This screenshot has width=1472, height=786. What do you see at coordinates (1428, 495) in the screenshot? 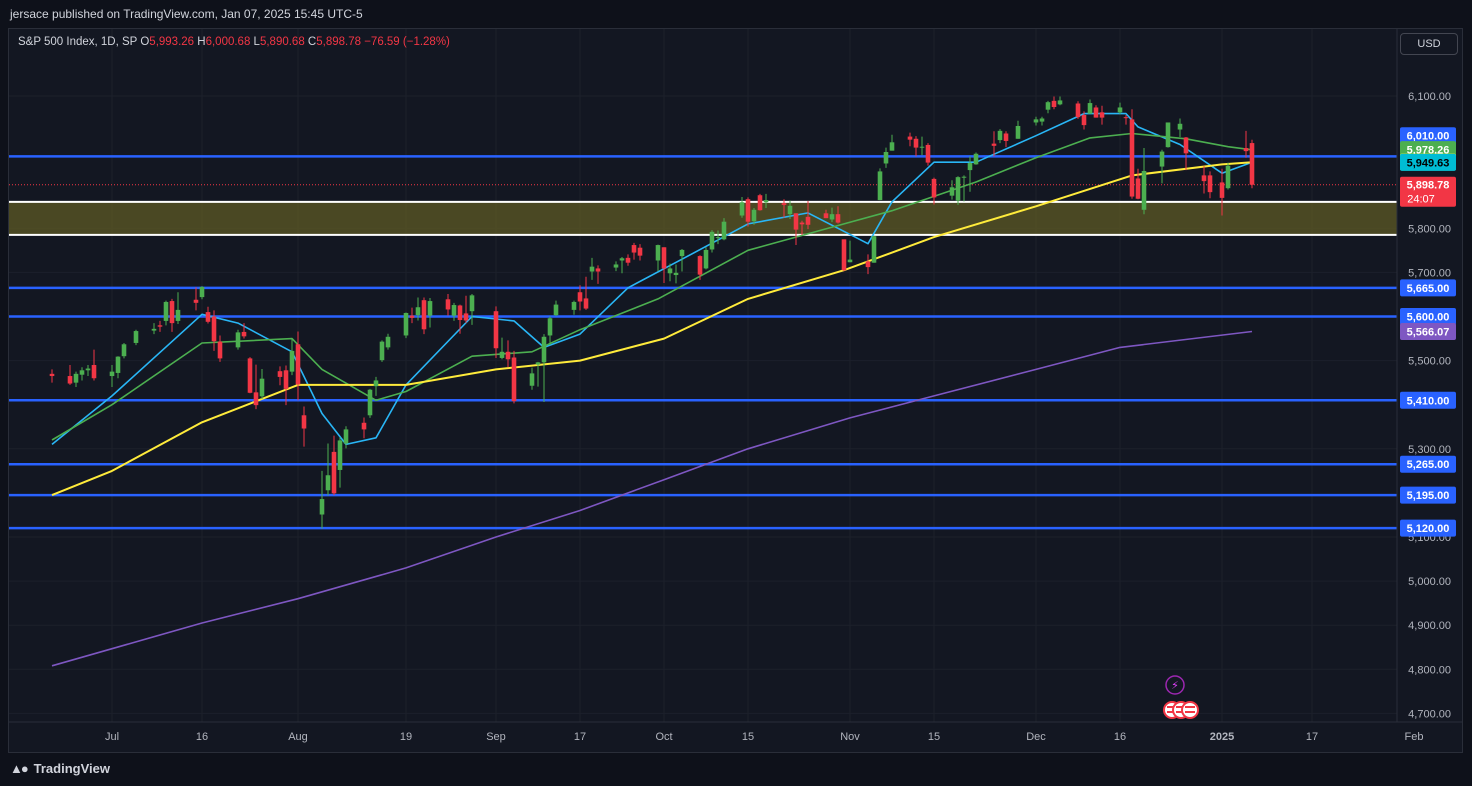
I see `level-tag-5: 5,195.00` at bounding box center [1428, 495].